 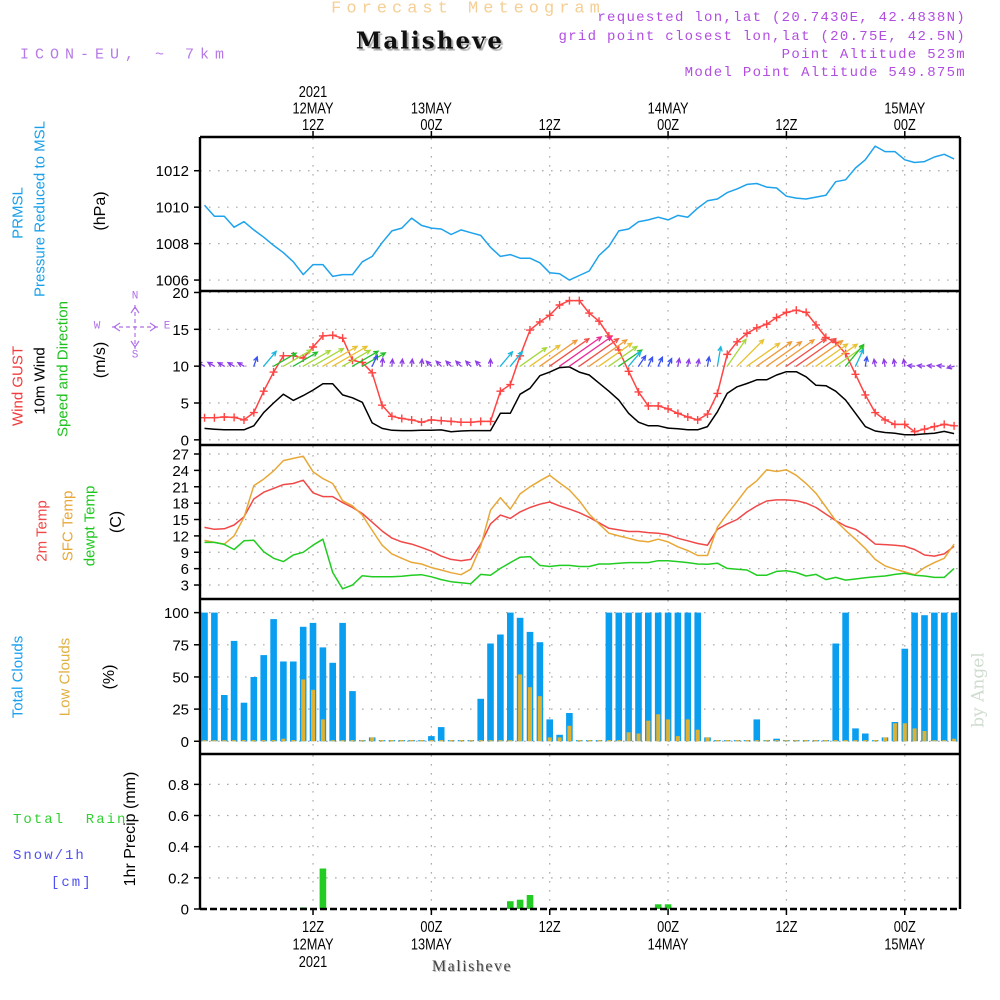 What do you see at coordinates (68, 526) in the screenshot?
I see `temp-sfc-label: SFC Temp` at bounding box center [68, 526].